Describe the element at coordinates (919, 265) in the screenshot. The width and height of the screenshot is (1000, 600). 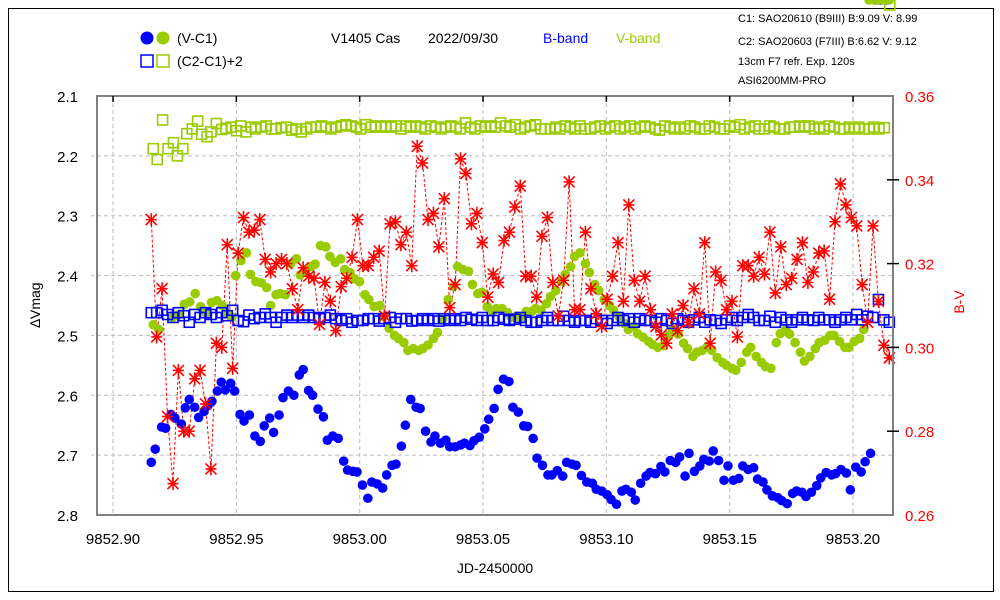
I see `y2-tick-label: 0.32` at that location.